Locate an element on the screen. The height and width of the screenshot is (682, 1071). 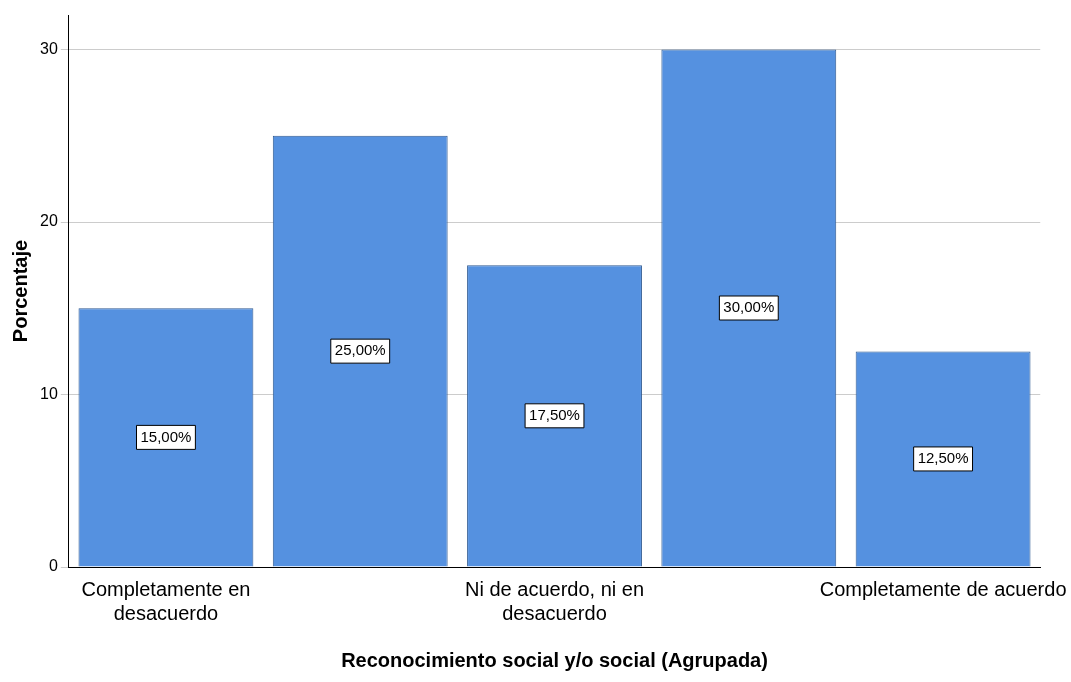
data-label: 25,00% is located at coordinates (360, 350).